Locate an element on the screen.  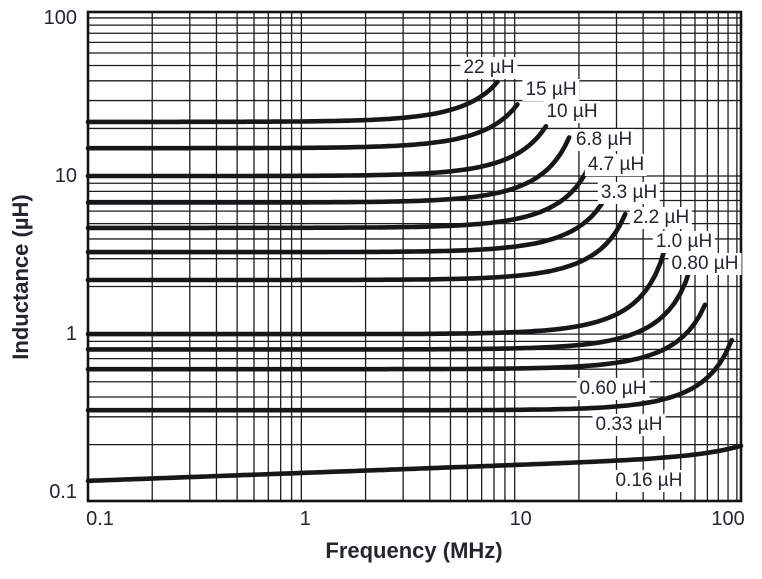
x-tick-label-1: 1 is located at coordinates (305, 519).